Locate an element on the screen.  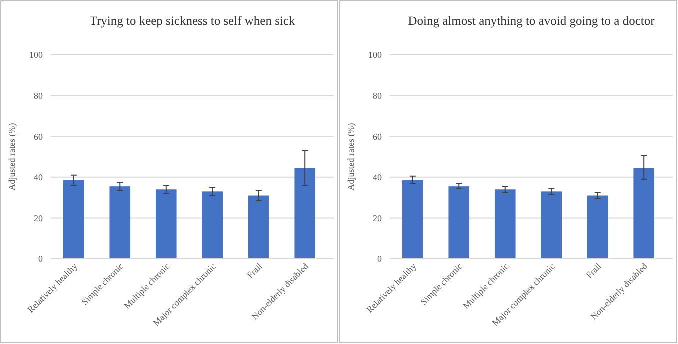
chart-title: Doing almost anything to avoid going to a doctor is located at coordinates (532, 21).